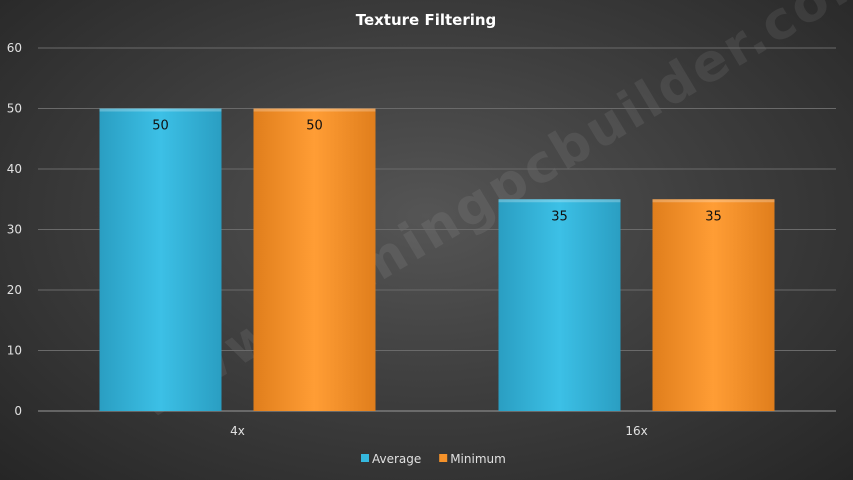 The width and height of the screenshot is (853, 480). I want to click on bar-minimum-16x, so click(713, 305).